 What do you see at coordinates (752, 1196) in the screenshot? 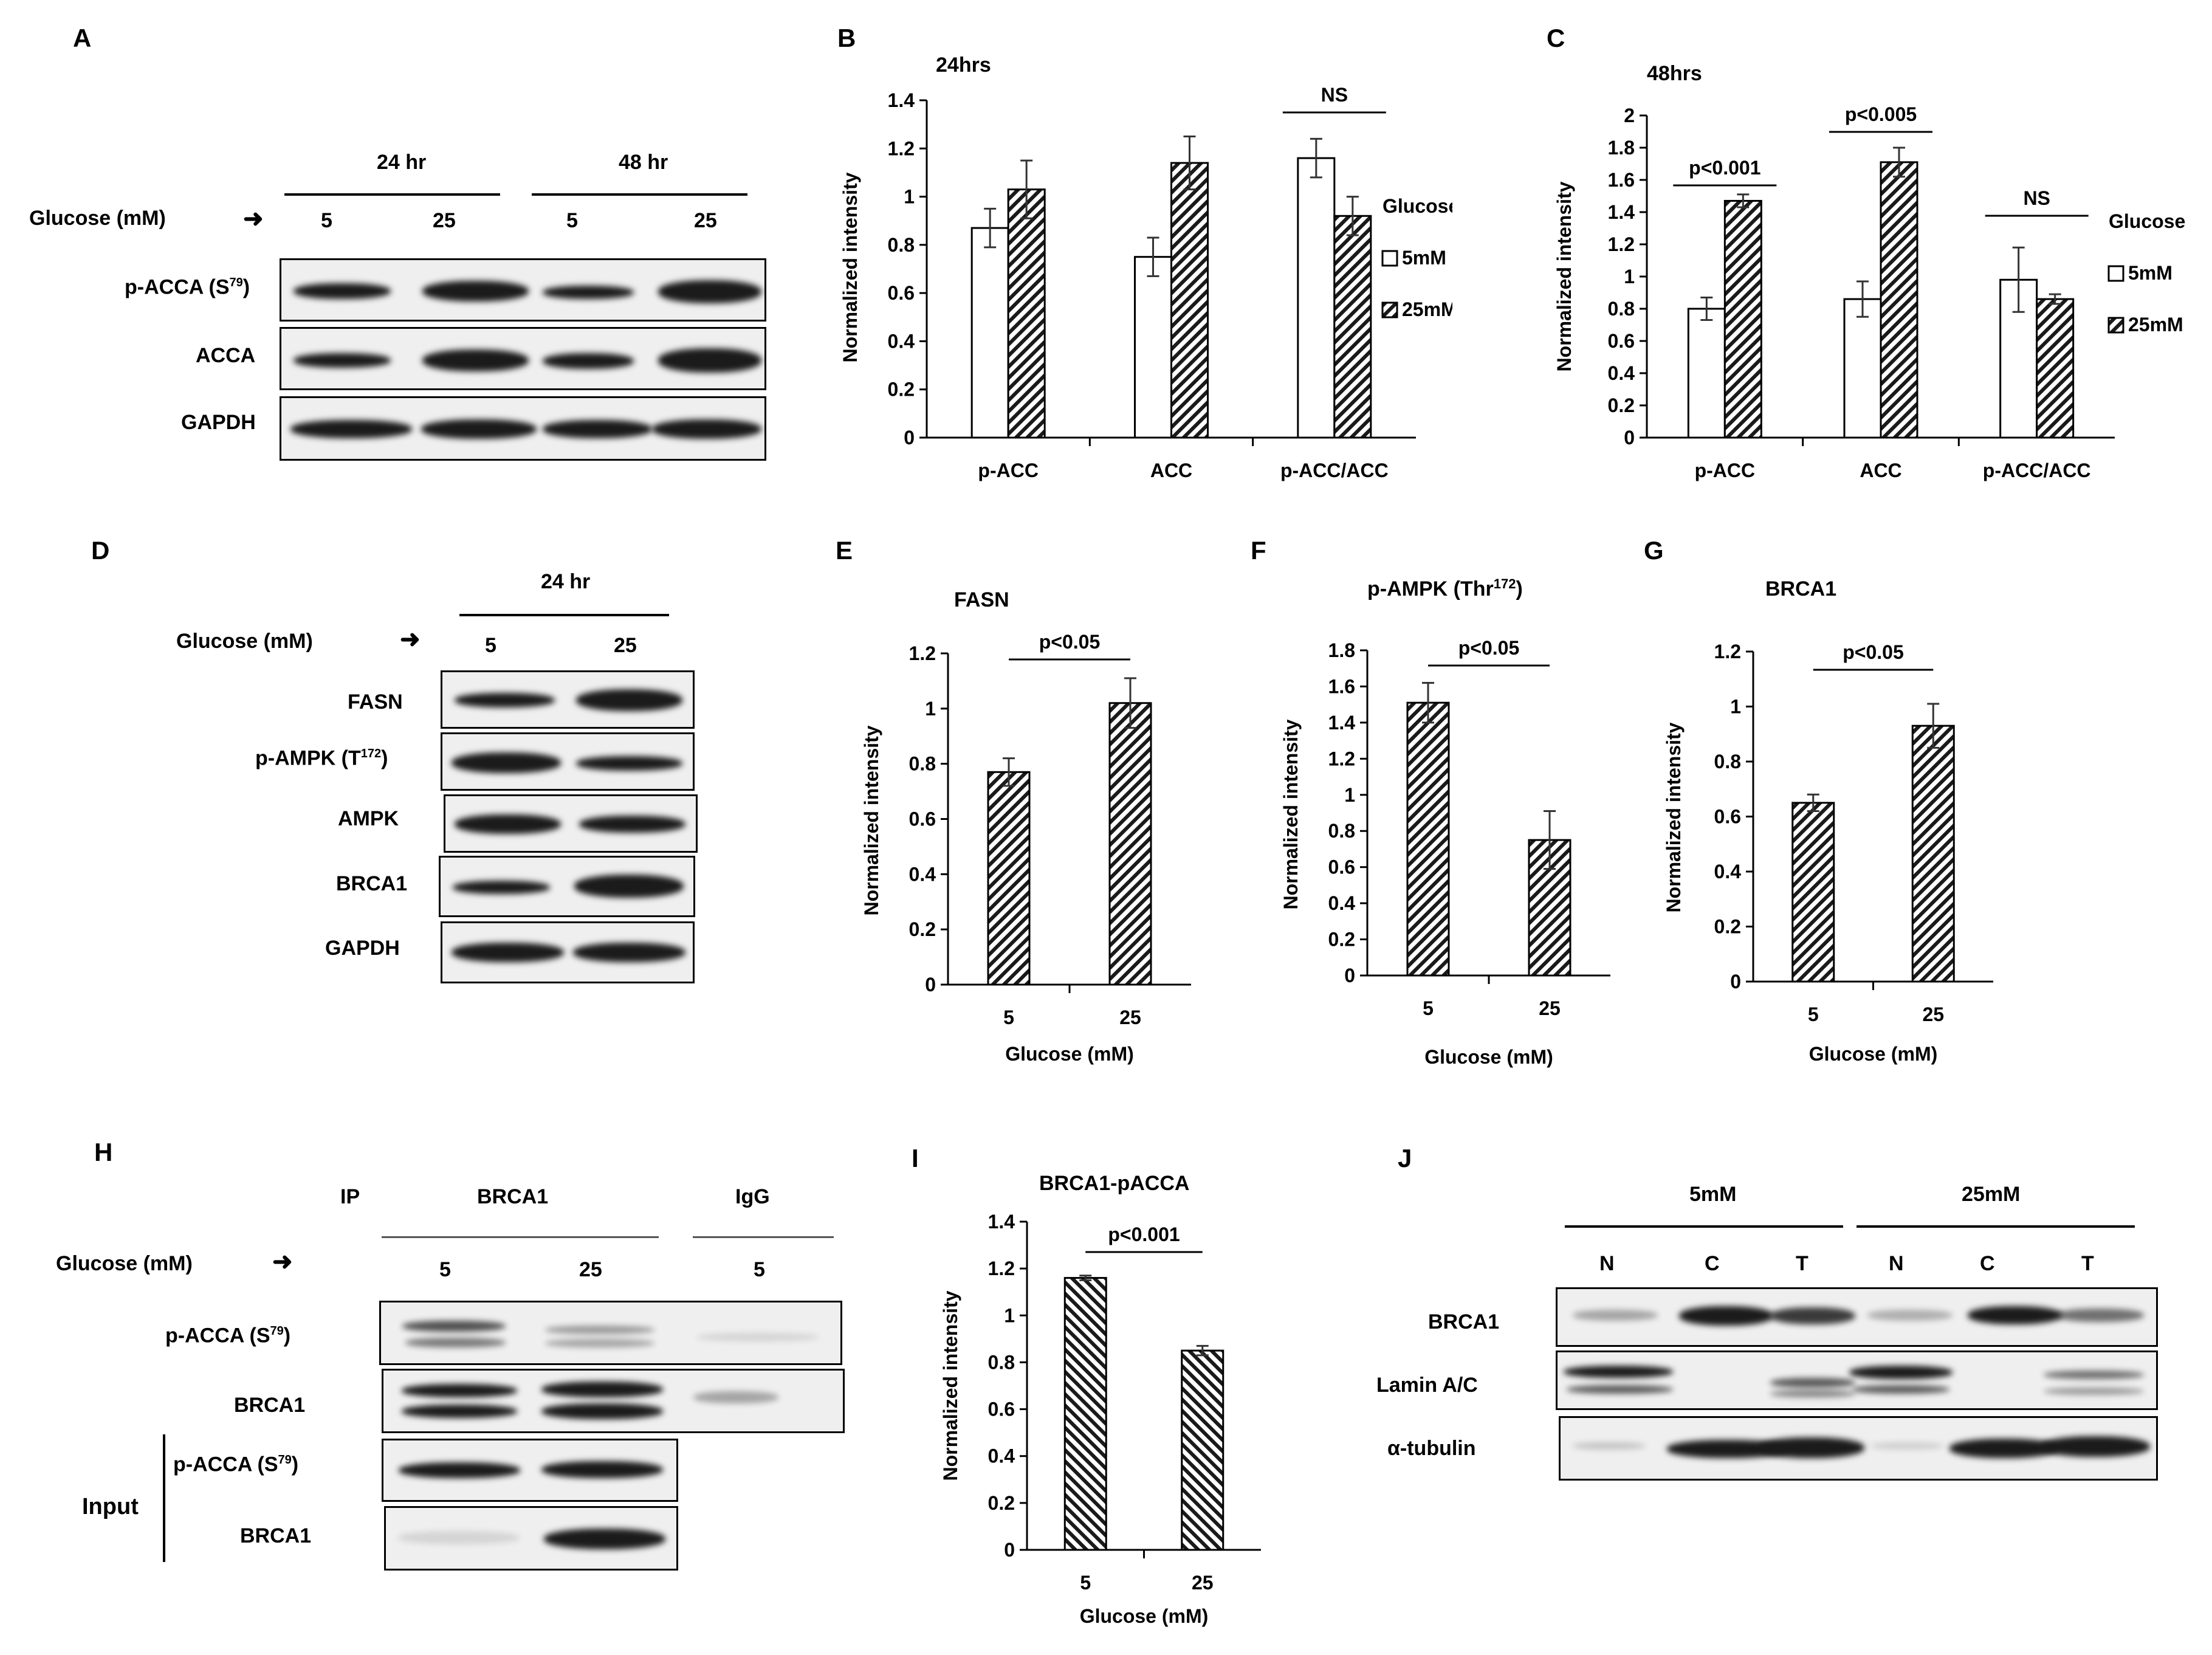
I see `ip-igg-label: IgG` at bounding box center [752, 1196].